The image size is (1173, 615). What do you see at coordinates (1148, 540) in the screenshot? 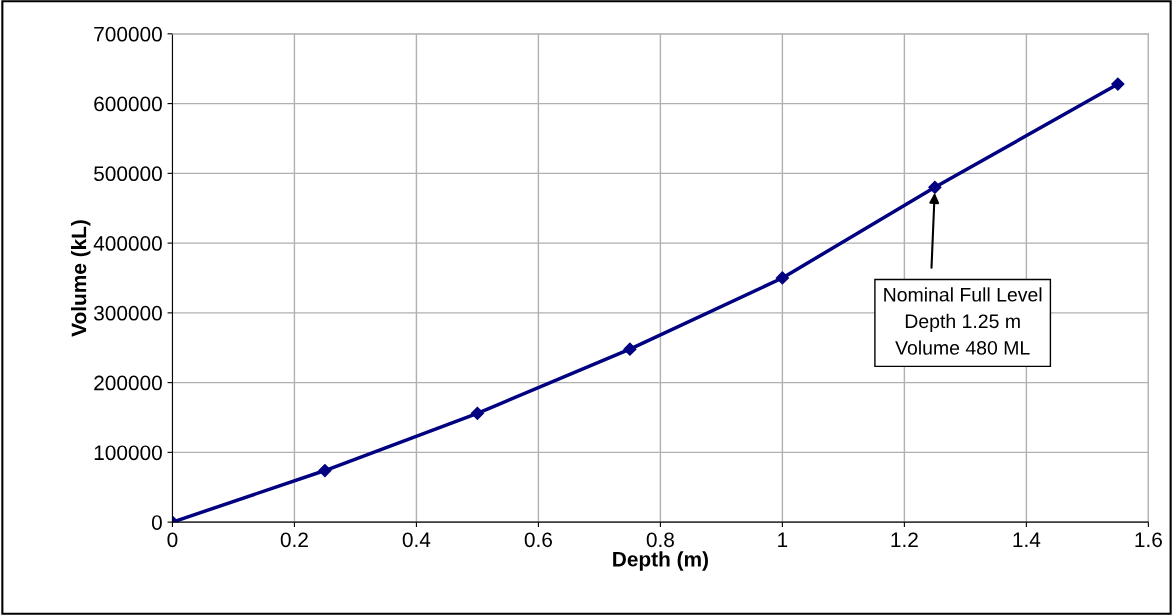
I see `x-tick-label: 1.6` at bounding box center [1148, 540].